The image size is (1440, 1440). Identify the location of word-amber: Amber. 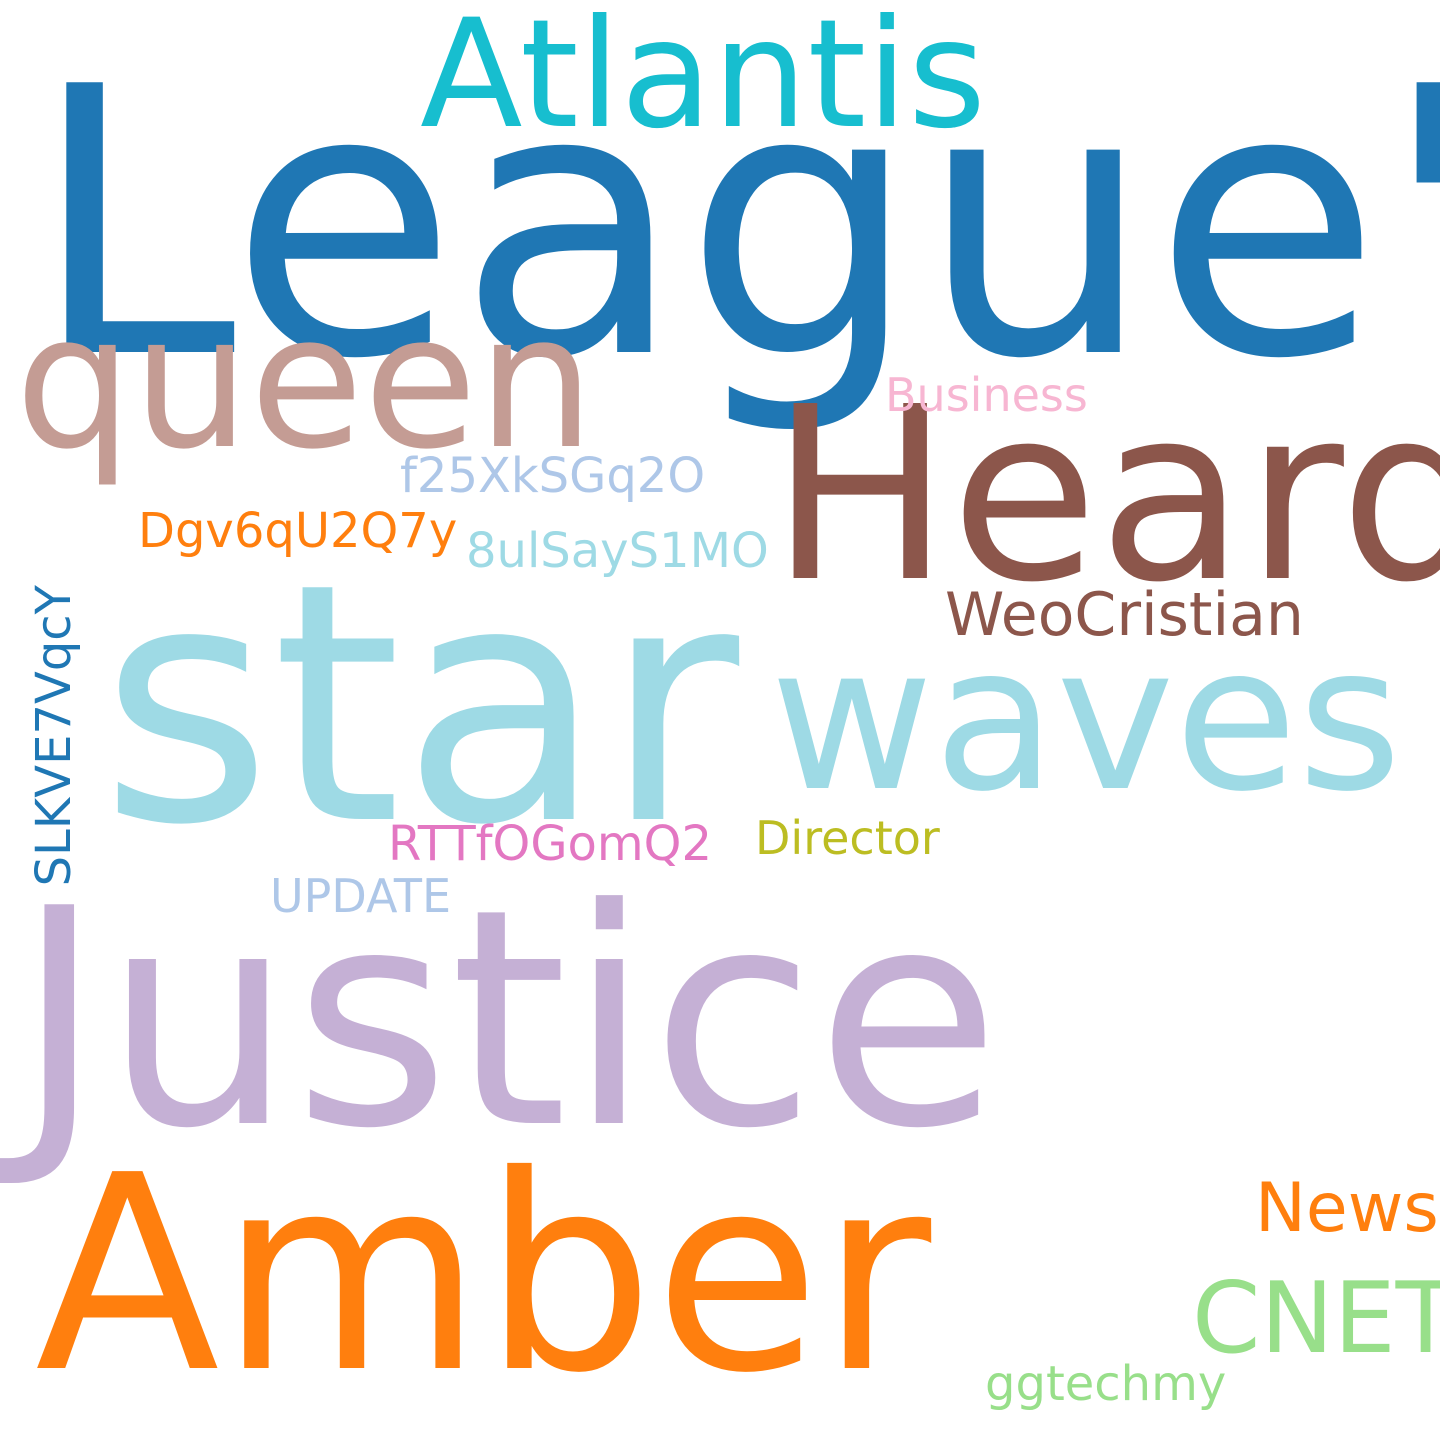
(483, 1274).